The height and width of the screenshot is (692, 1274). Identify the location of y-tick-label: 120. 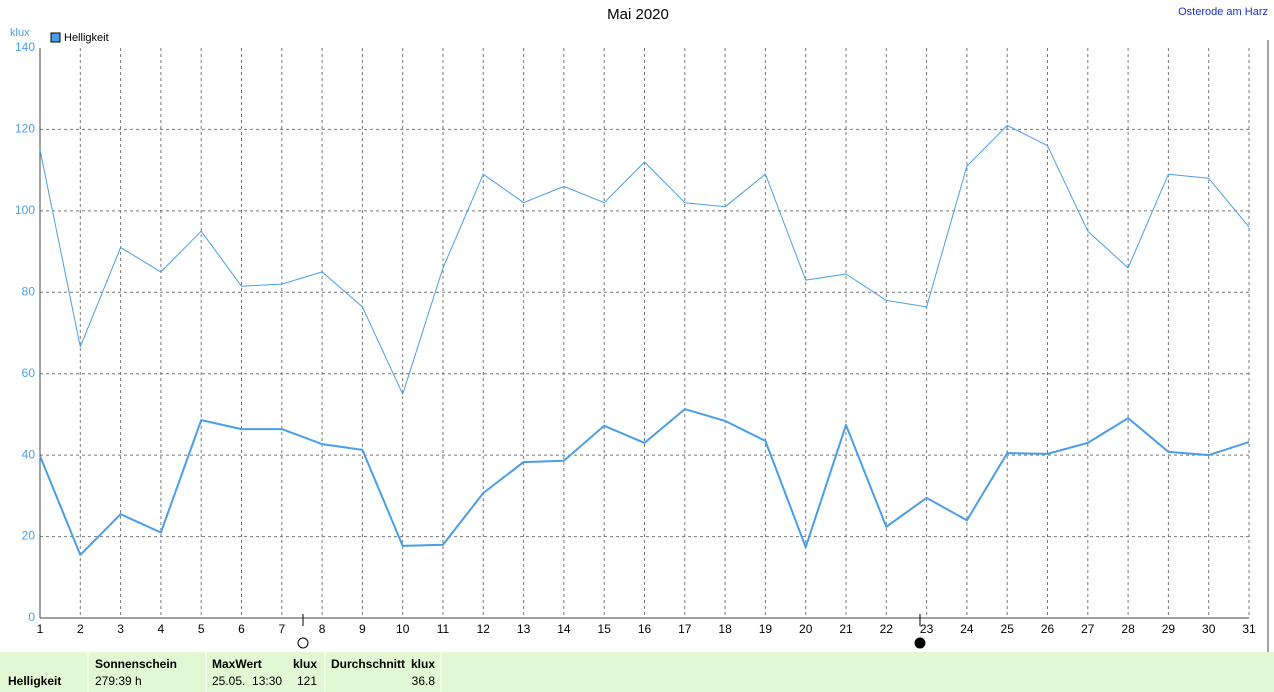
(25, 129).